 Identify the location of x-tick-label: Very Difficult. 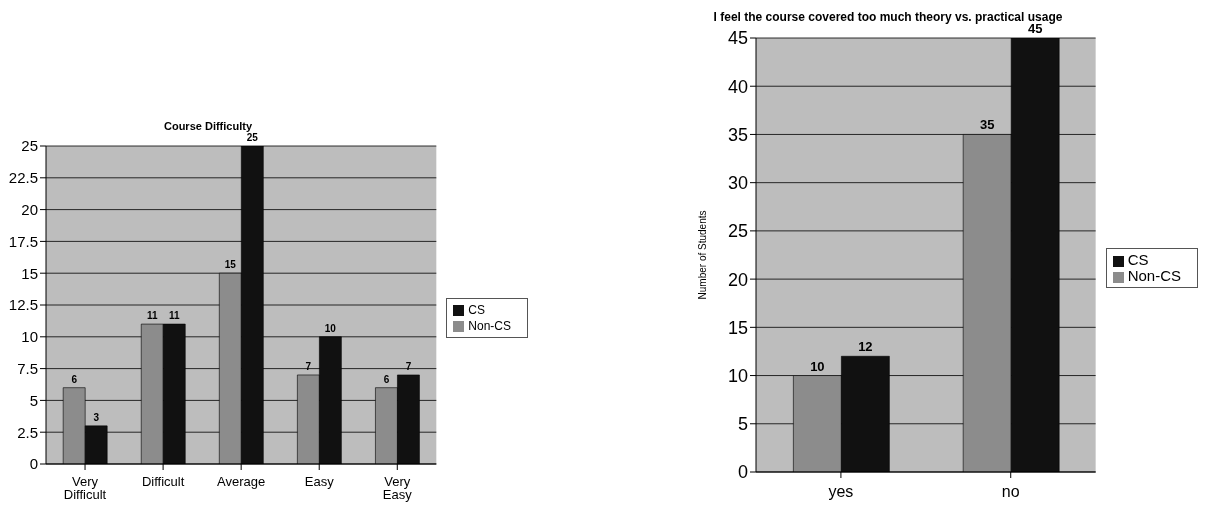
(85, 488).